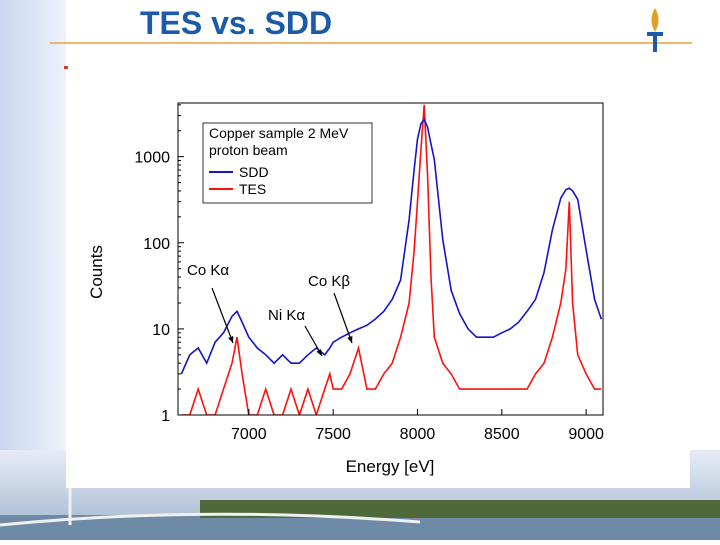  I want to click on x-axis-label: Energy [eV], so click(390, 466).